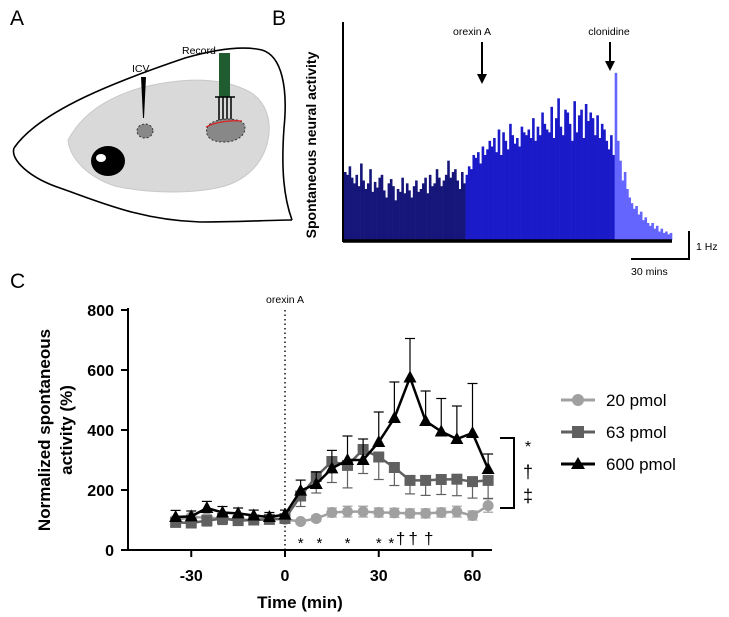  What do you see at coordinates (707, 247) in the screenshot?
I see `scale-bar-y-label: 1 Hz` at bounding box center [707, 247].